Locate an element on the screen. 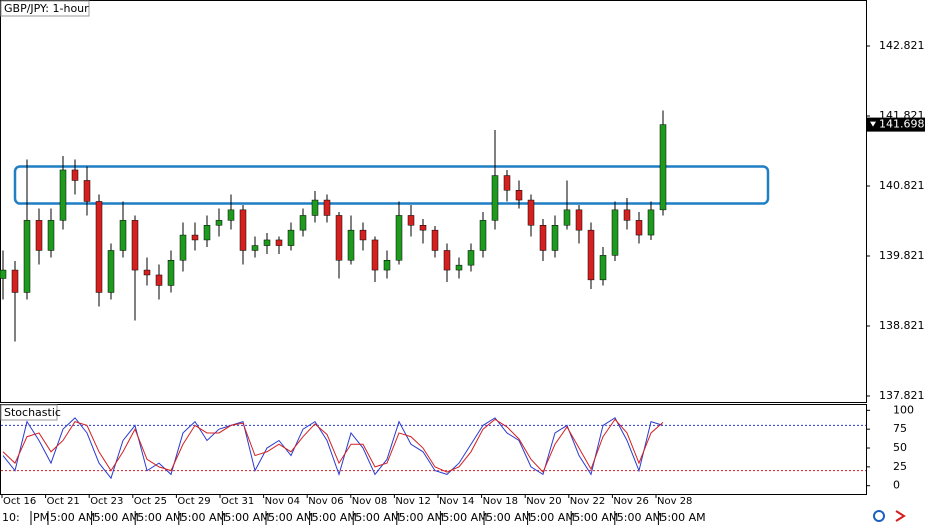 This screenshot has height=525, width=925. title-box is located at coordinates (45, 8).